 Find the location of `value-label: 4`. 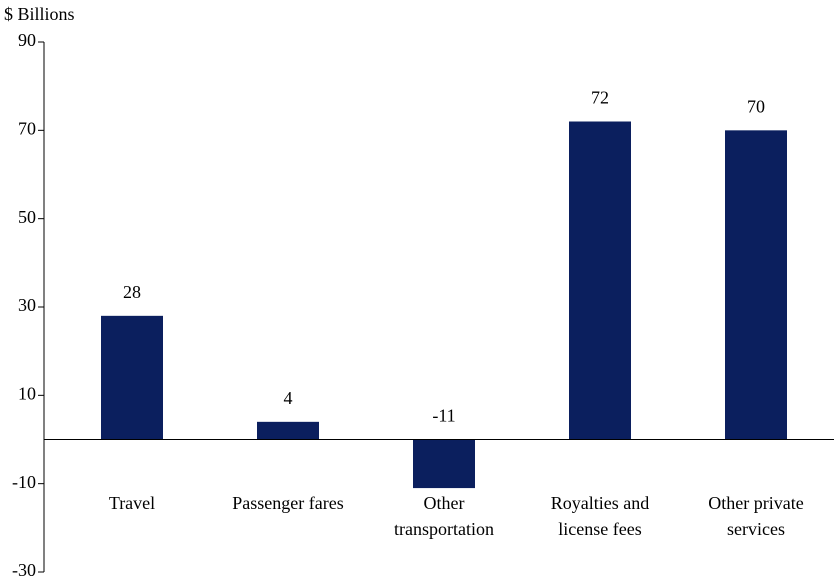

value-label: 4 is located at coordinates (288, 398).